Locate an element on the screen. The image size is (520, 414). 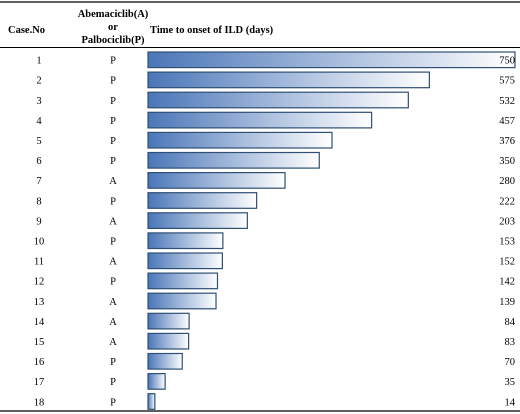
case-number: 11 is located at coordinates (39, 262).